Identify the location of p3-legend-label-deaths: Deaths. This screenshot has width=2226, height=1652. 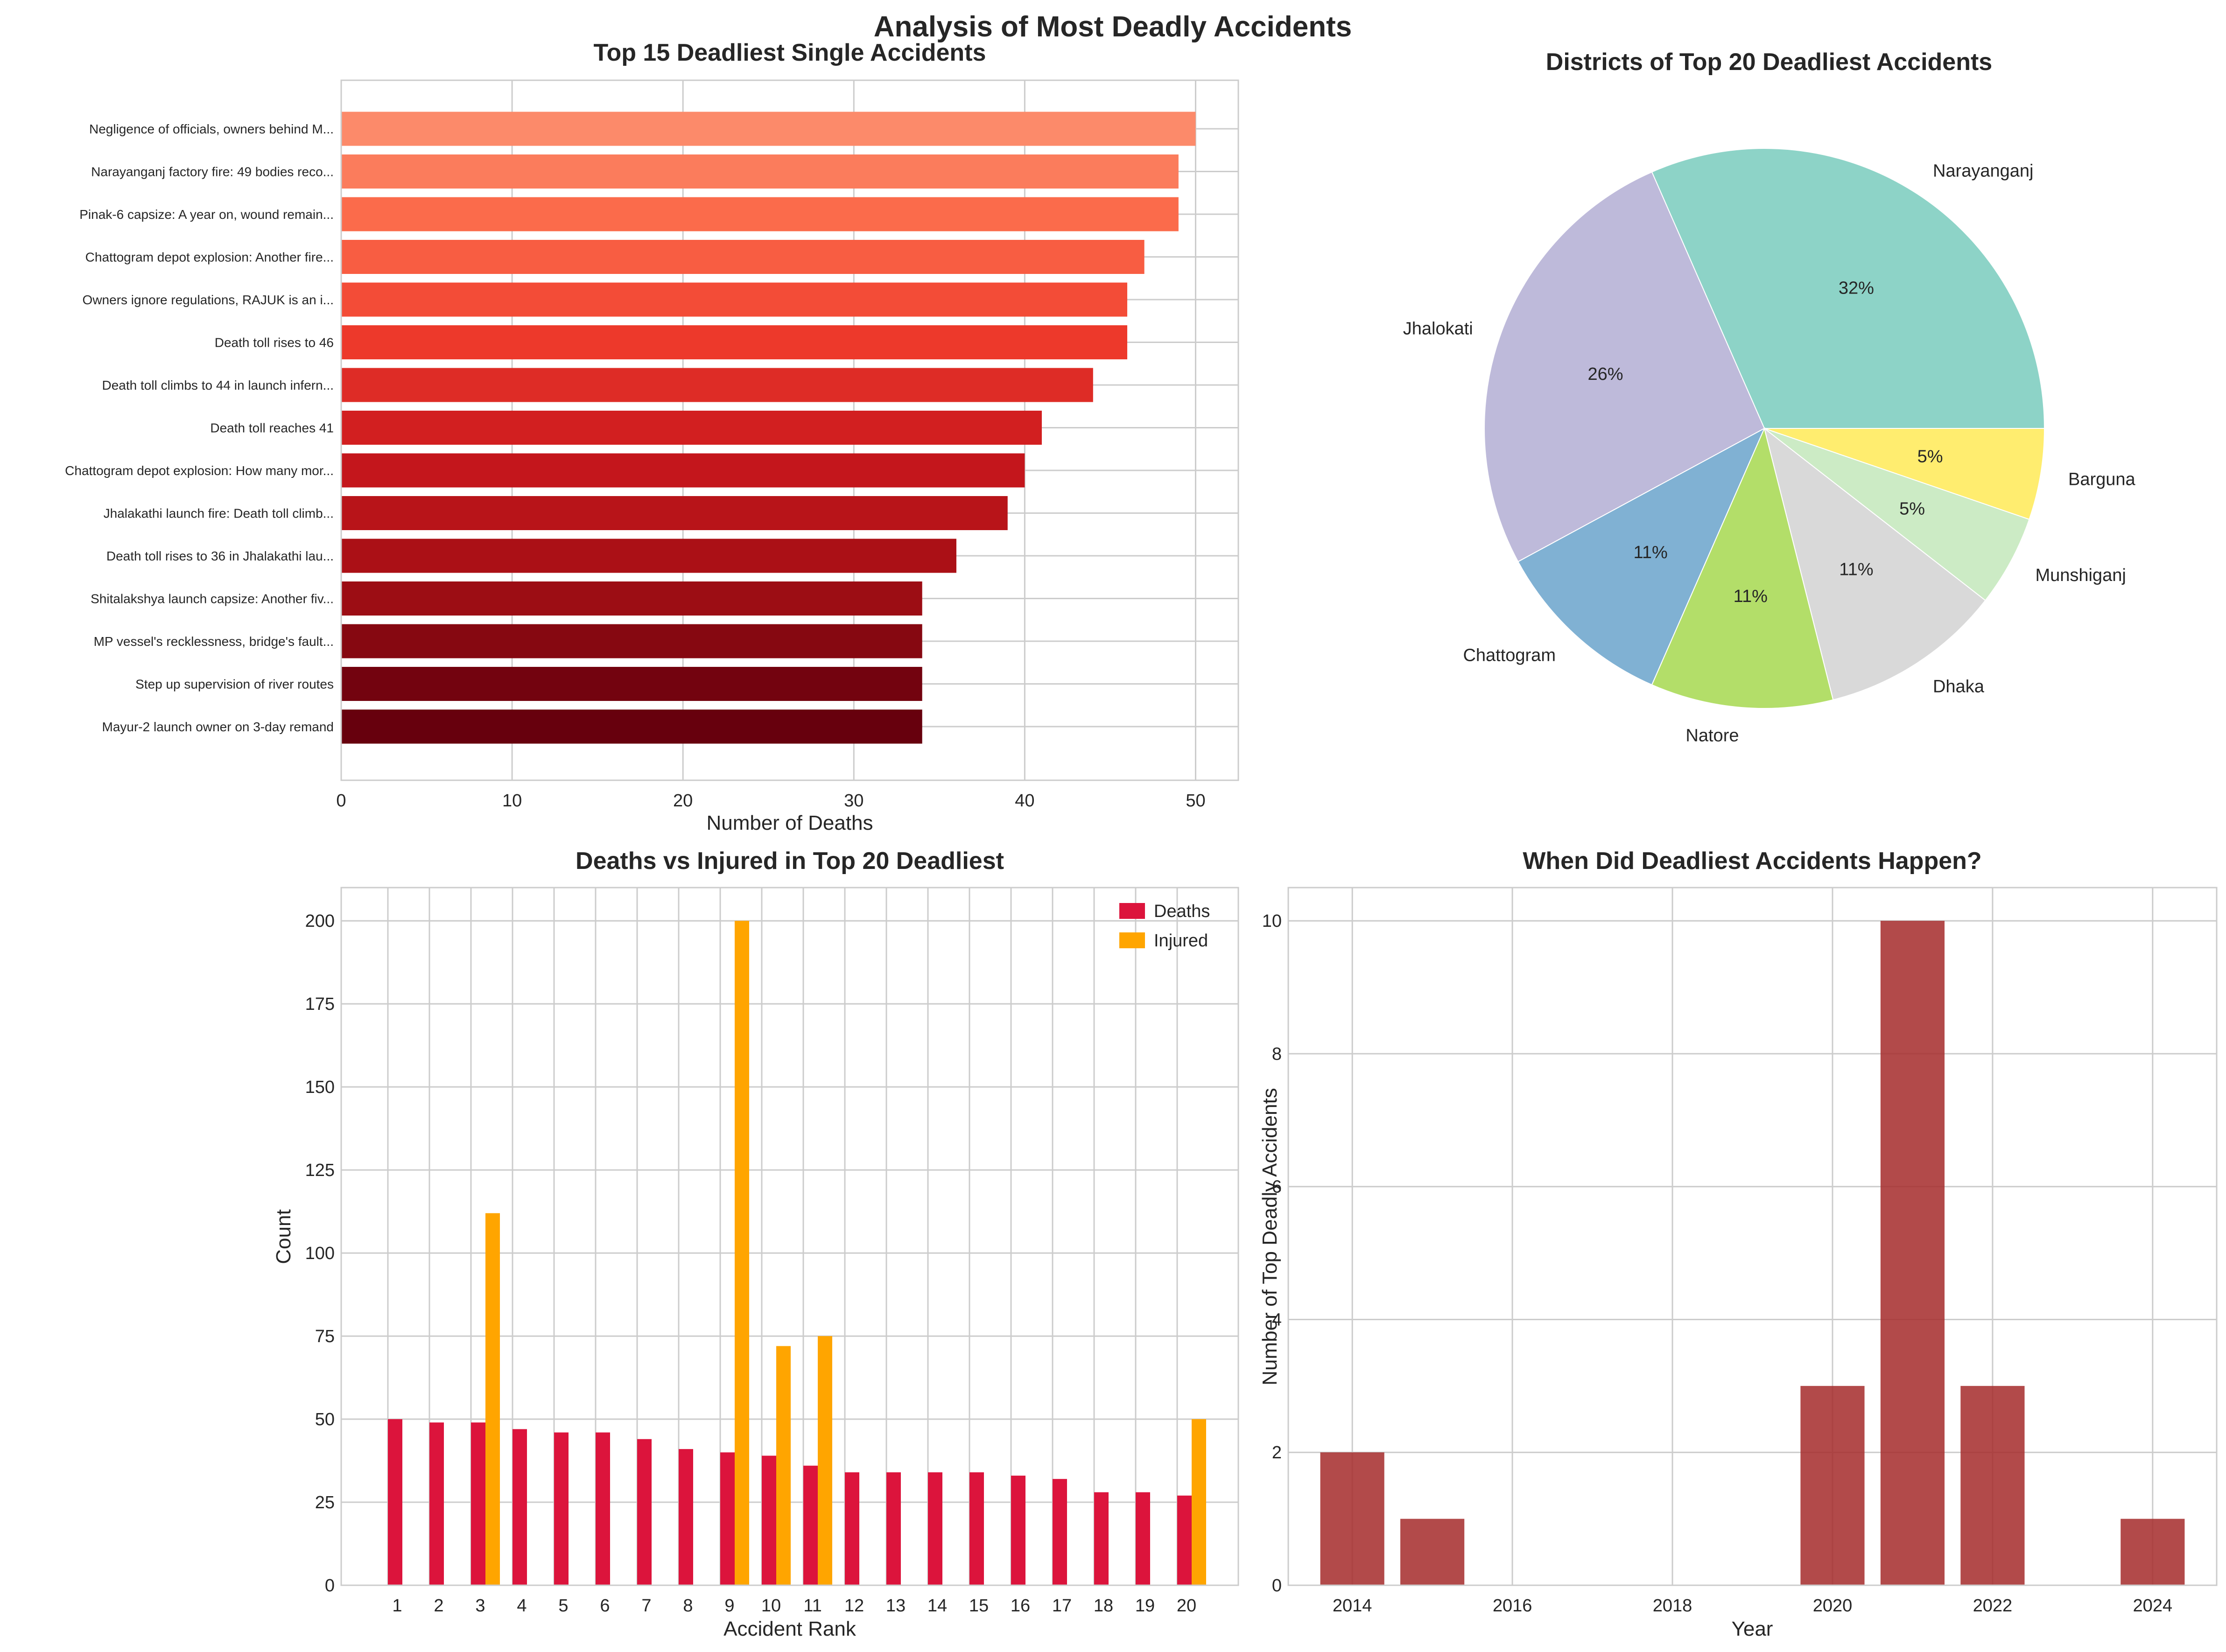
(1182, 911).